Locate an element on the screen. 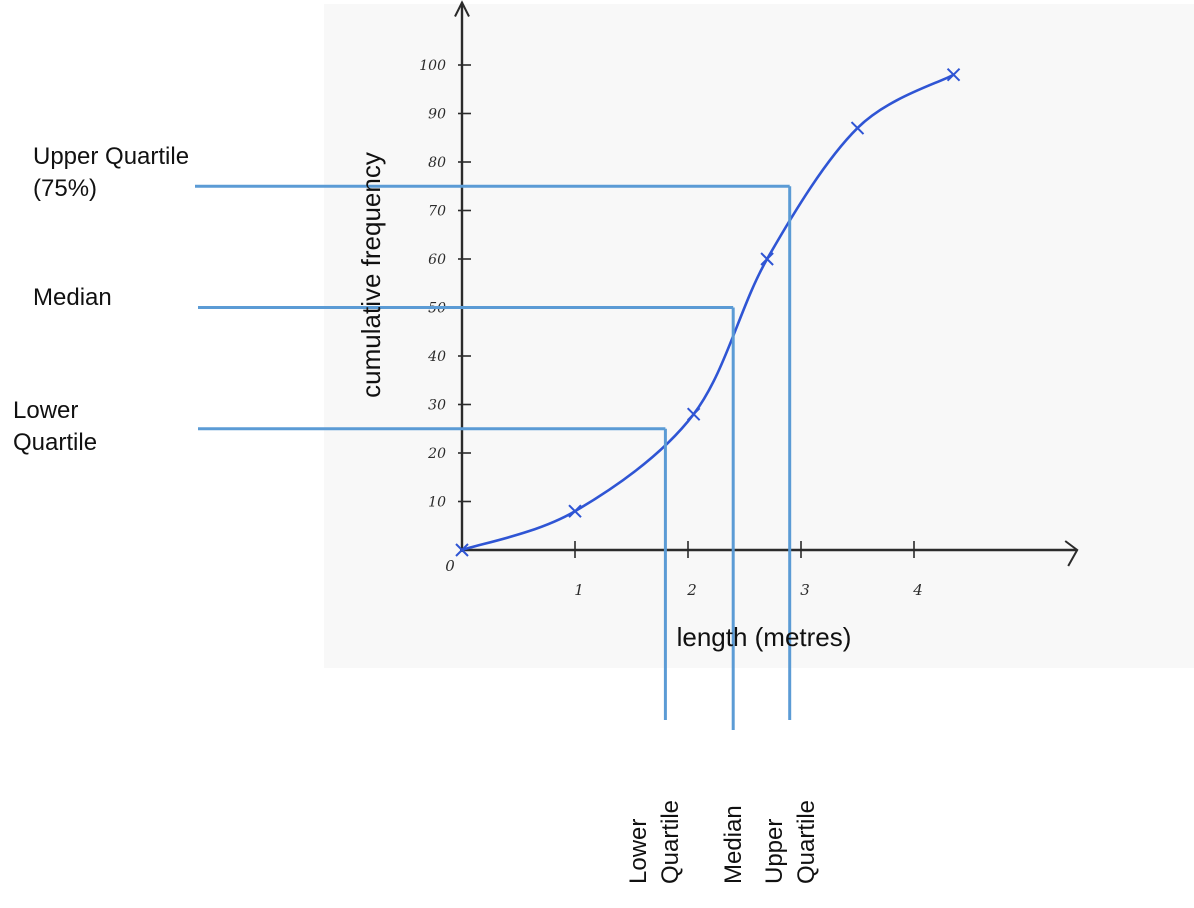 This screenshot has height=908, width=1194. x-axis-title: length (metres) is located at coordinates (764, 637).